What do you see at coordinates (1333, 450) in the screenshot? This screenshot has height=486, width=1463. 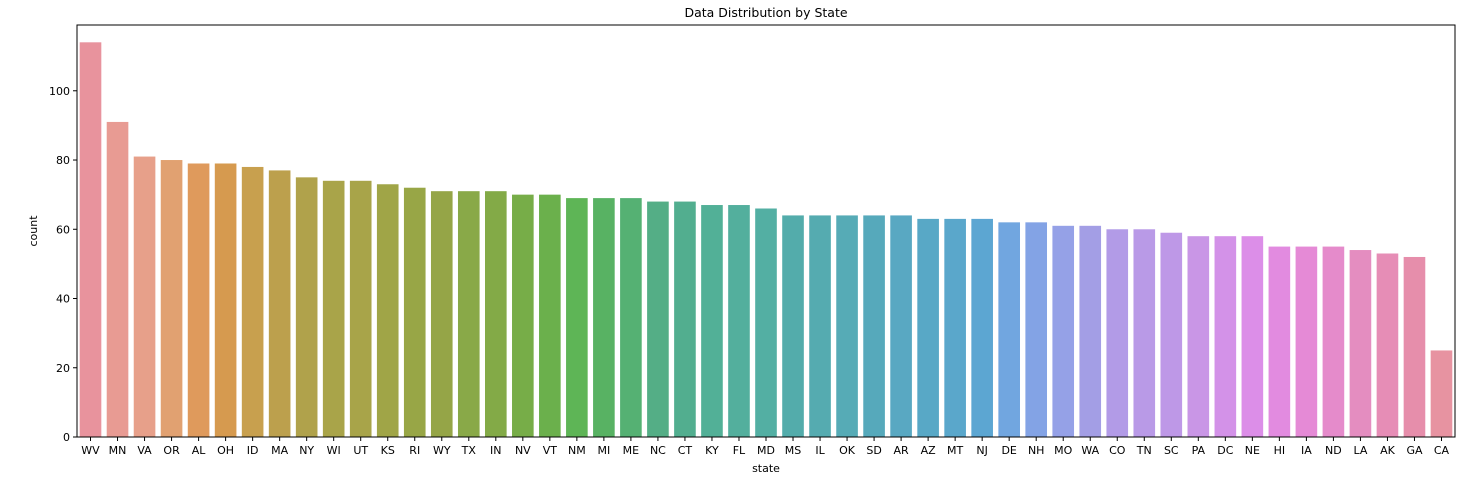 I see `x-tick-label: ND` at bounding box center [1333, 450].